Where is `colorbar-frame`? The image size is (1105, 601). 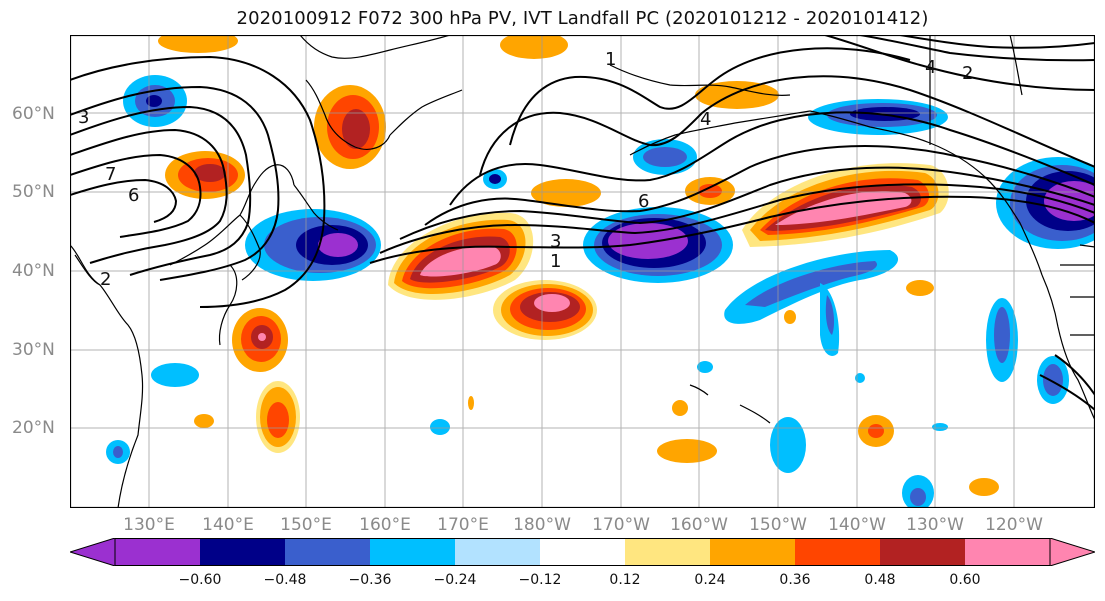
colorbar-frame is located at coordinates (582, 552).